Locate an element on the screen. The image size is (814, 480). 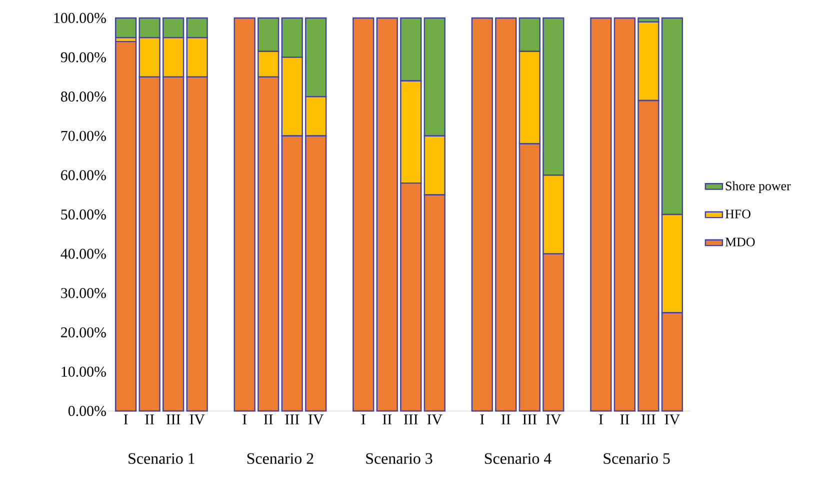
text: Scenario 3 is located at coordinates (399, 458).